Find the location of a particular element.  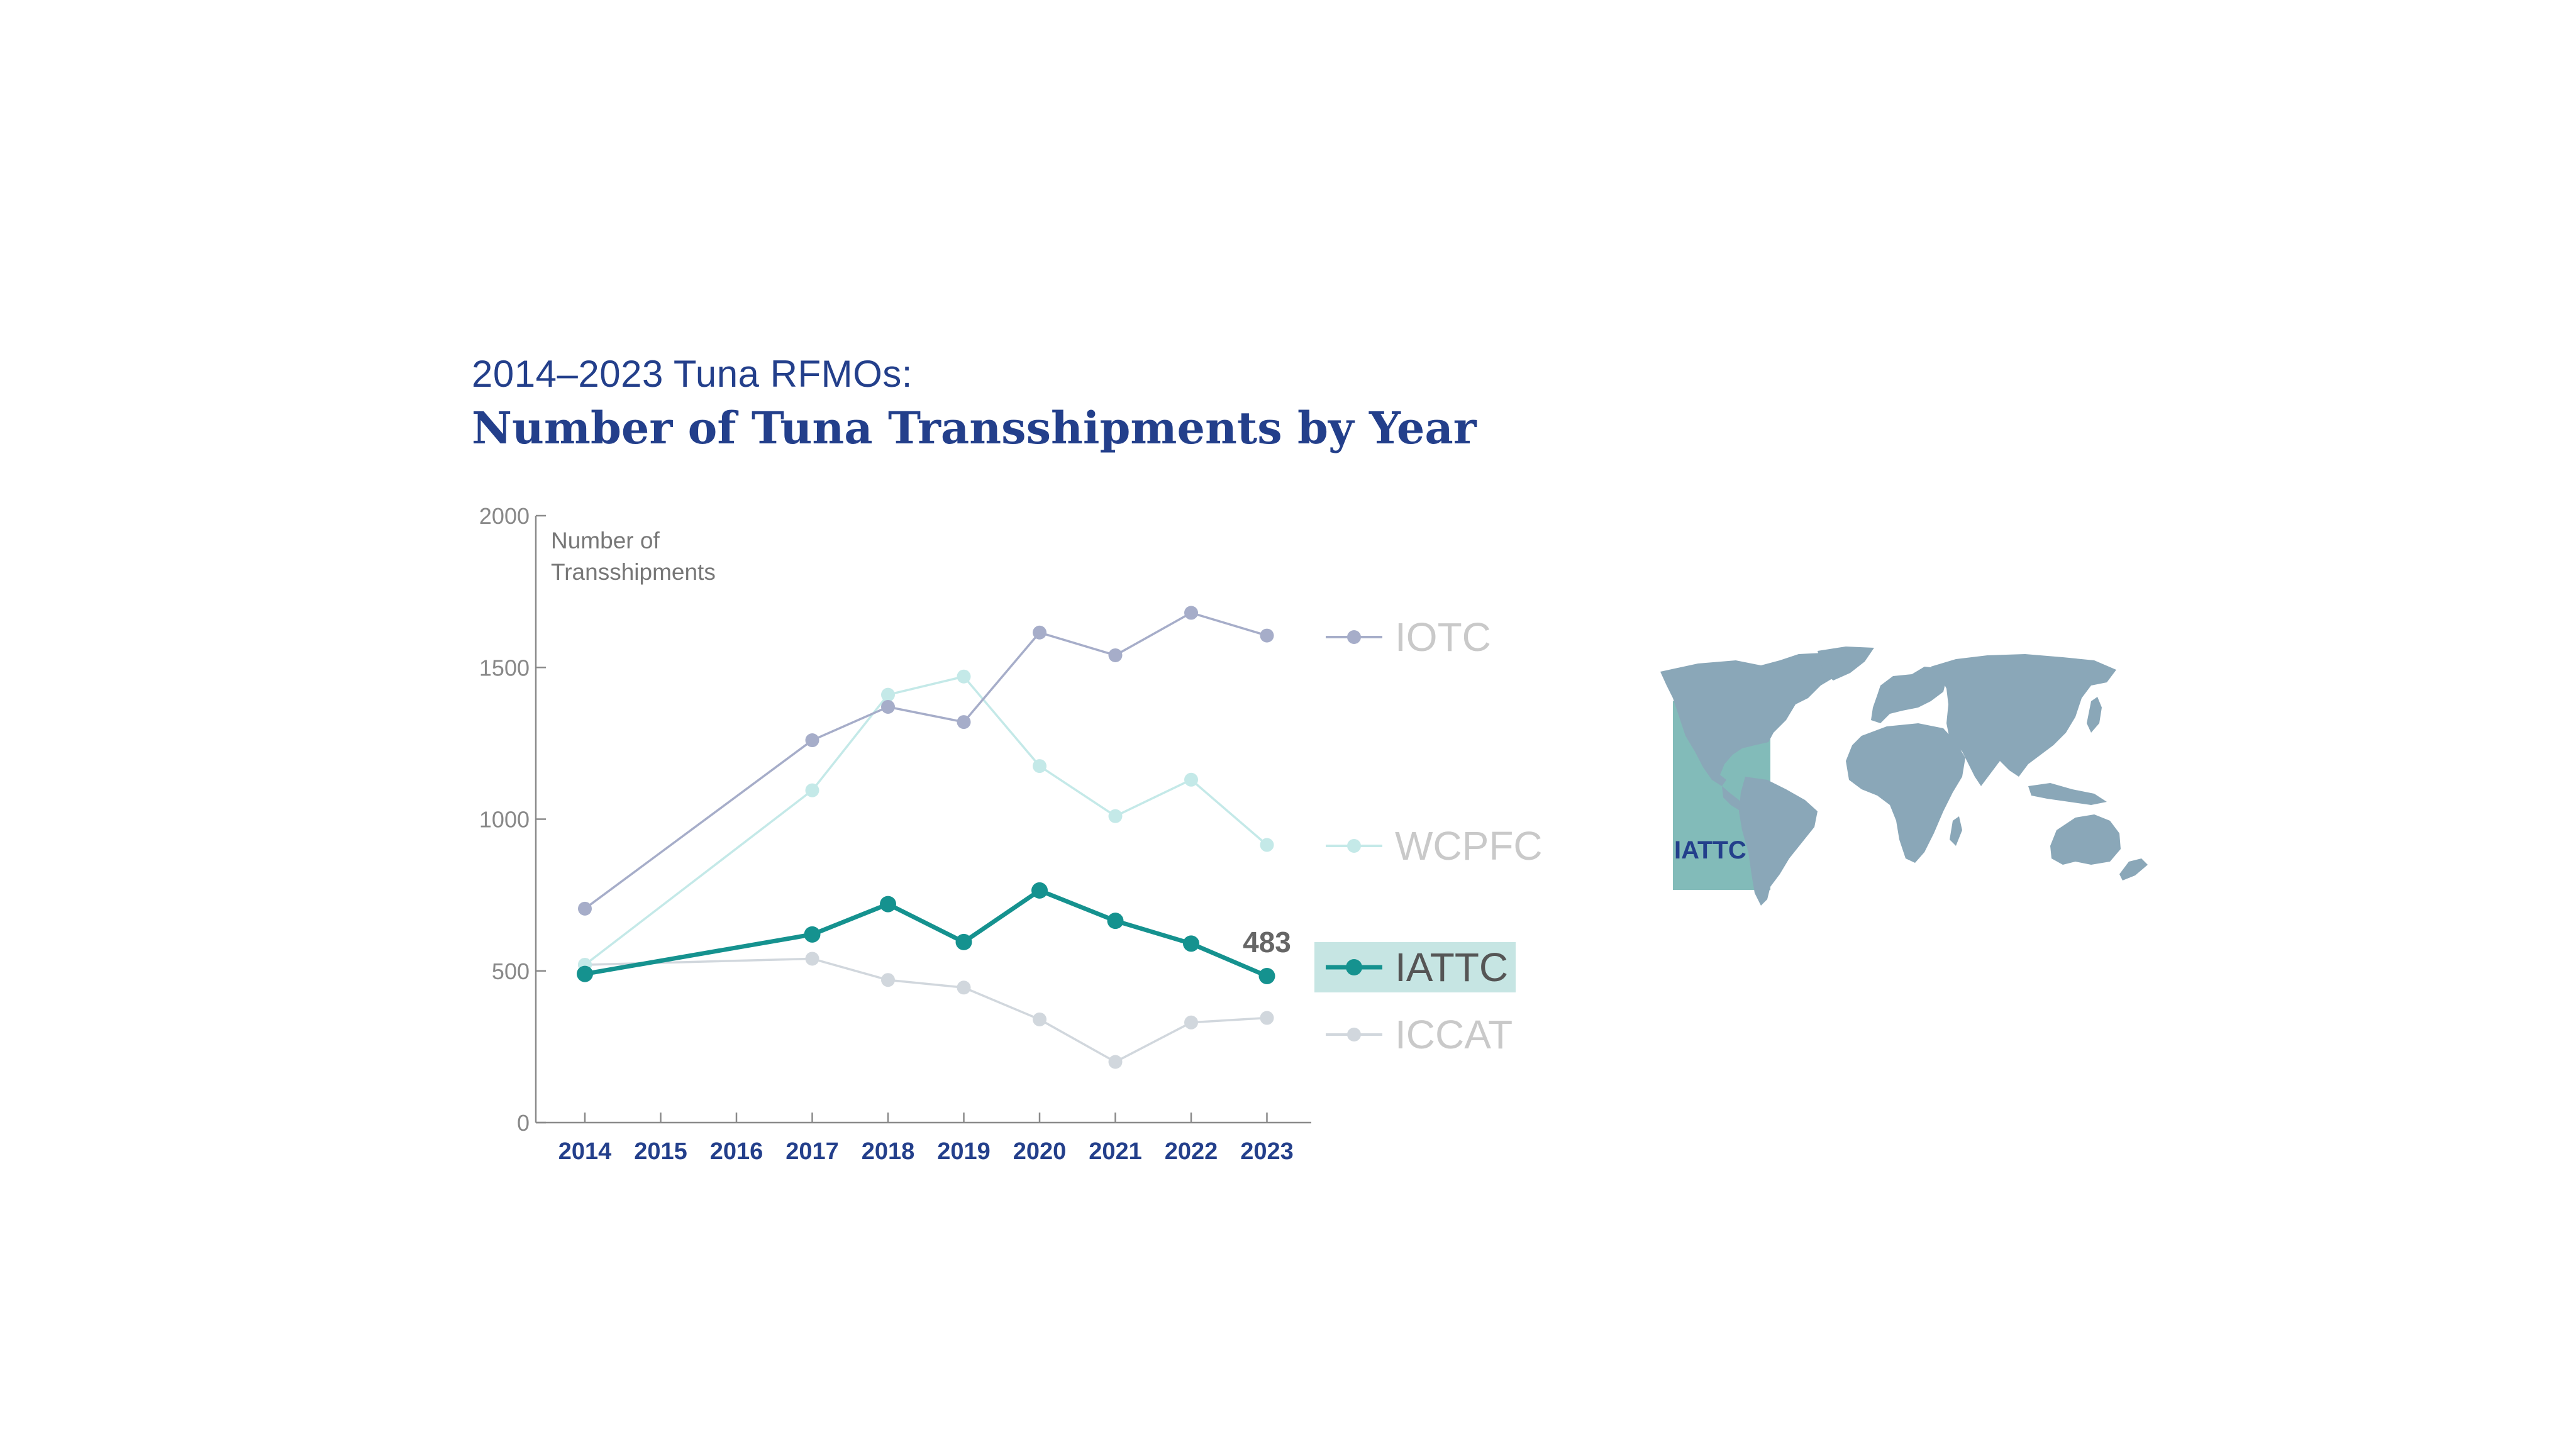

legend-label-iotc: IOTC is located at coordinates (1443, 637).